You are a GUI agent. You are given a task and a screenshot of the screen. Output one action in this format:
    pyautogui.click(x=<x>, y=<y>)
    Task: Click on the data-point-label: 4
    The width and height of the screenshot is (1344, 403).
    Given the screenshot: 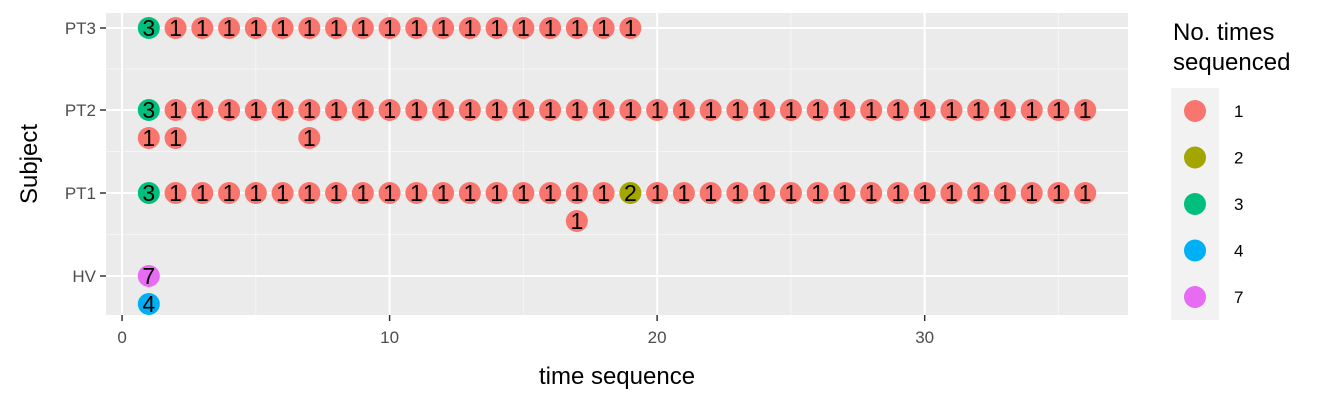 What is the action you would take?
    pyautogui.click(x=148, y=304)
    